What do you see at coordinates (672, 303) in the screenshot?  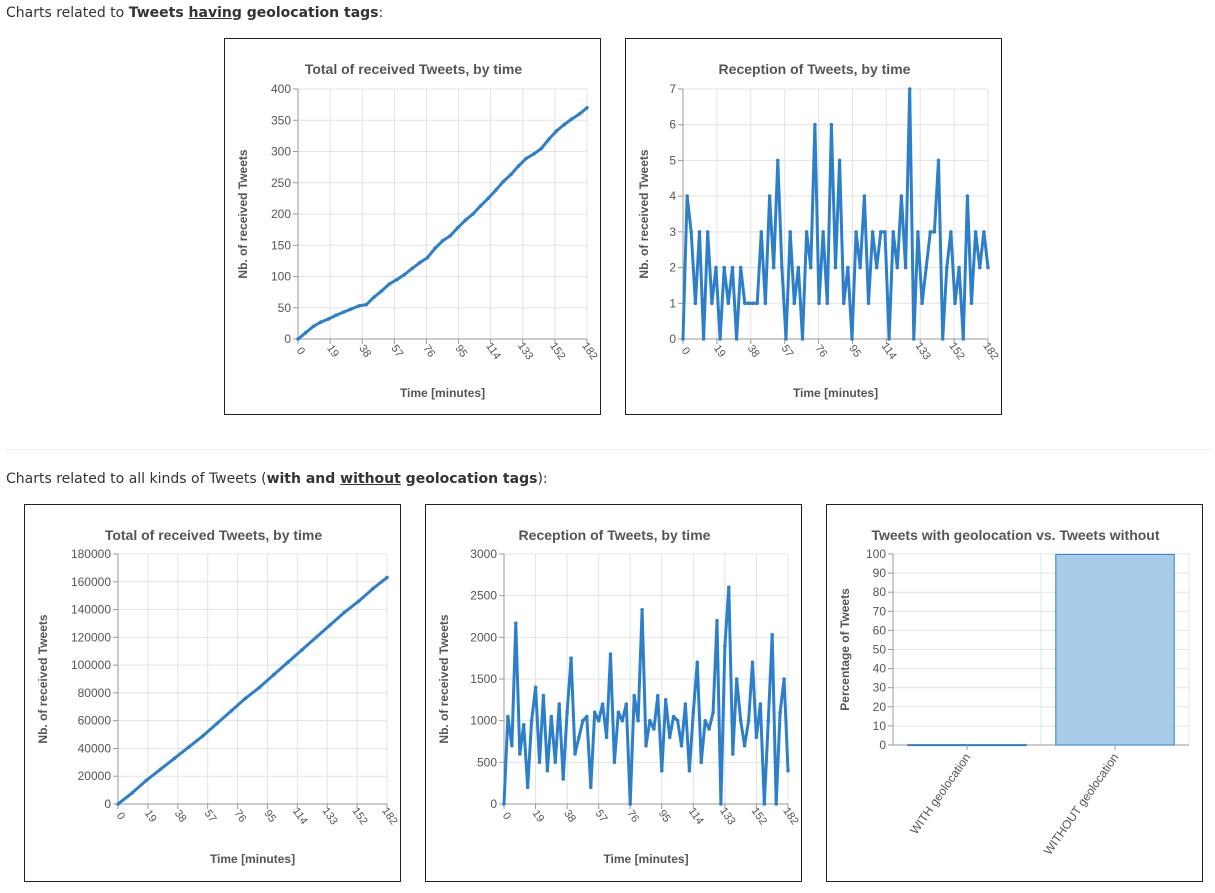 I see `y-tick-label: 1` at bounding box center [672, 303].